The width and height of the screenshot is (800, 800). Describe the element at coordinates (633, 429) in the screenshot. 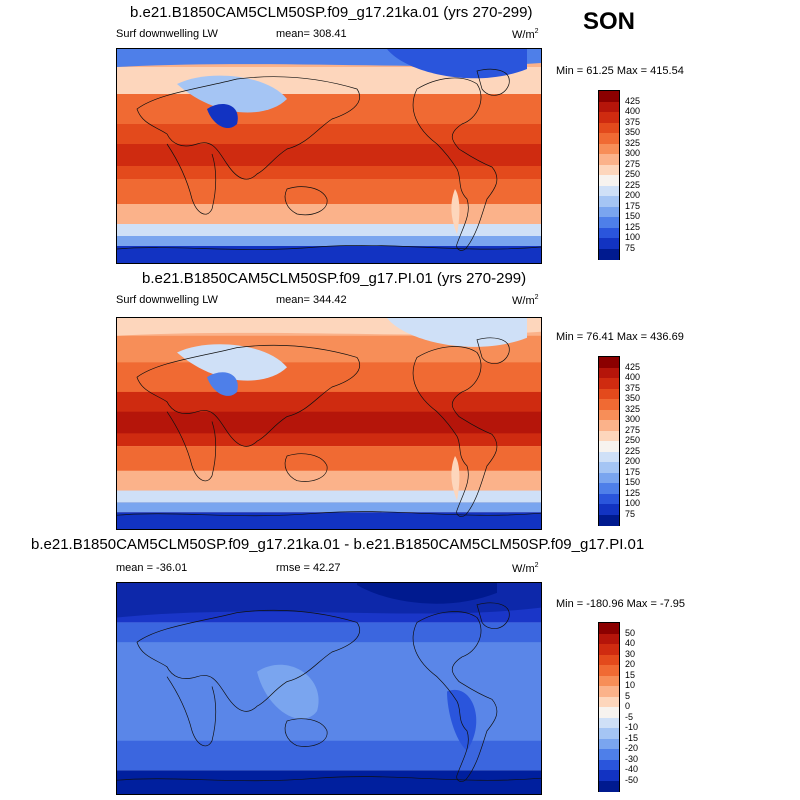

I see `colorbar-tick-label: 275` at that location.